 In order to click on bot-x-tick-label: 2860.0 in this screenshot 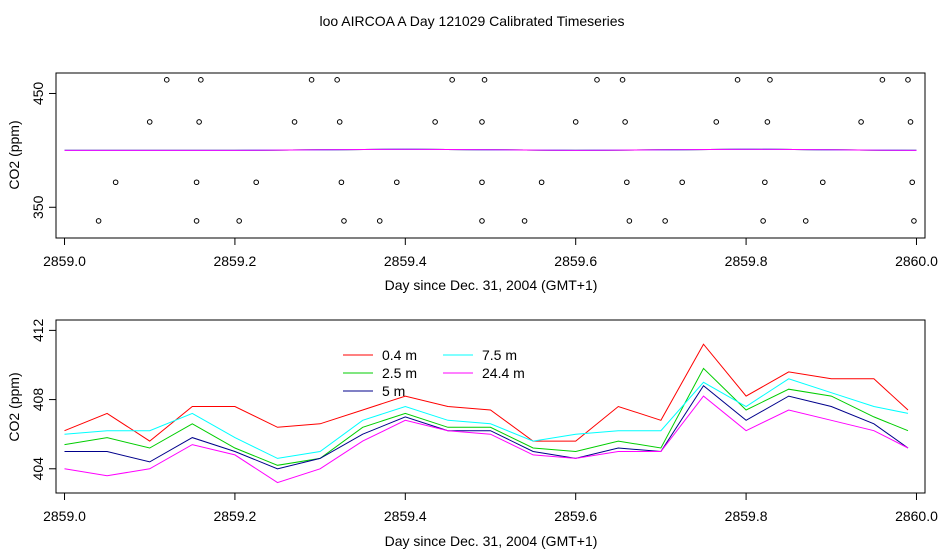, I will do `click(916, 516)`.